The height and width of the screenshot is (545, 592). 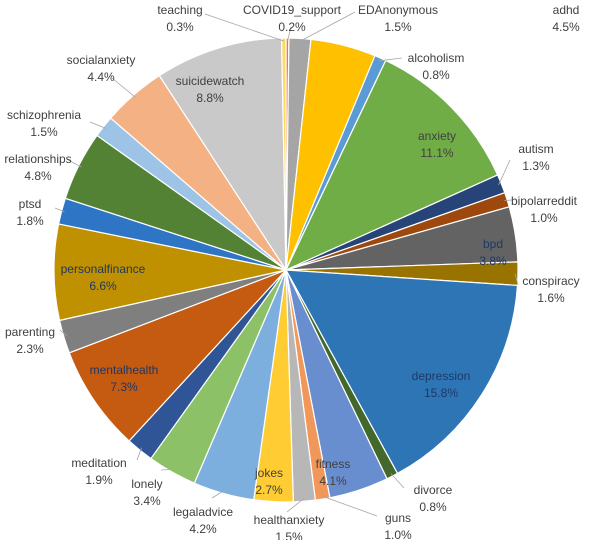 What do you see at coordinates (180, 27) in the screenshot?
I see `slice-pct-teaching: 0.3%` at bounding box center [180, 27].